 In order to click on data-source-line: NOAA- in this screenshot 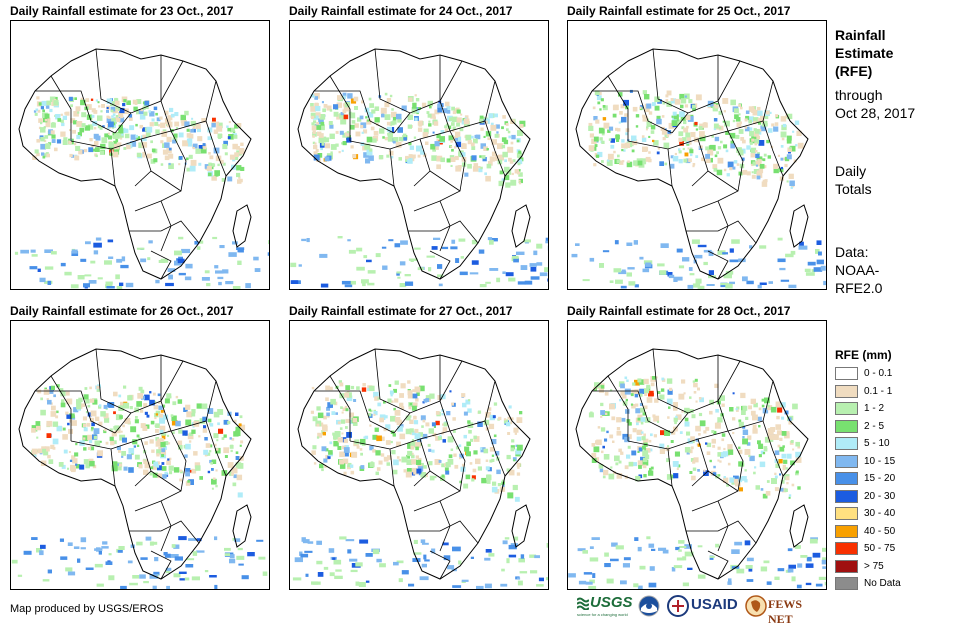, I will do `click(857, 270)`.